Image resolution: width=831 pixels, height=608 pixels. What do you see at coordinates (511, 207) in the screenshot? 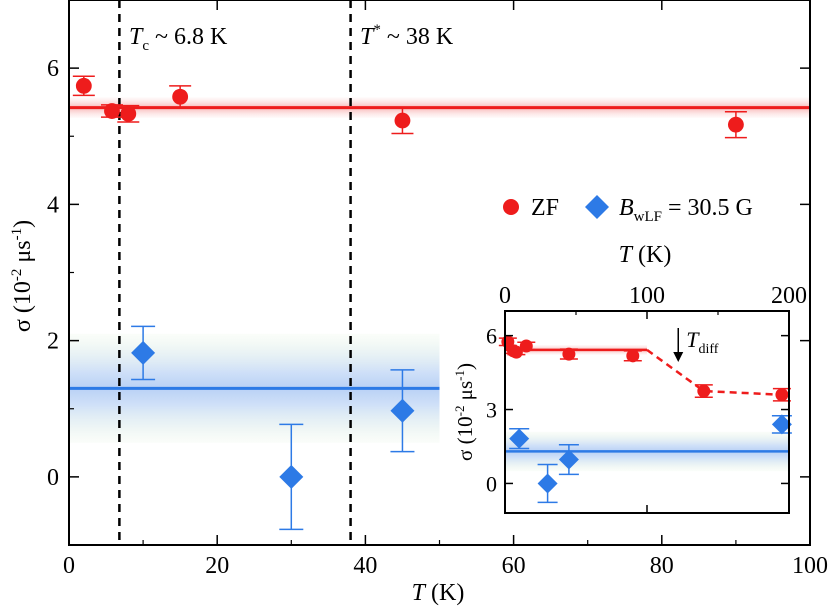
I see `legend-zf-marker` at bounding box center [511, 207].